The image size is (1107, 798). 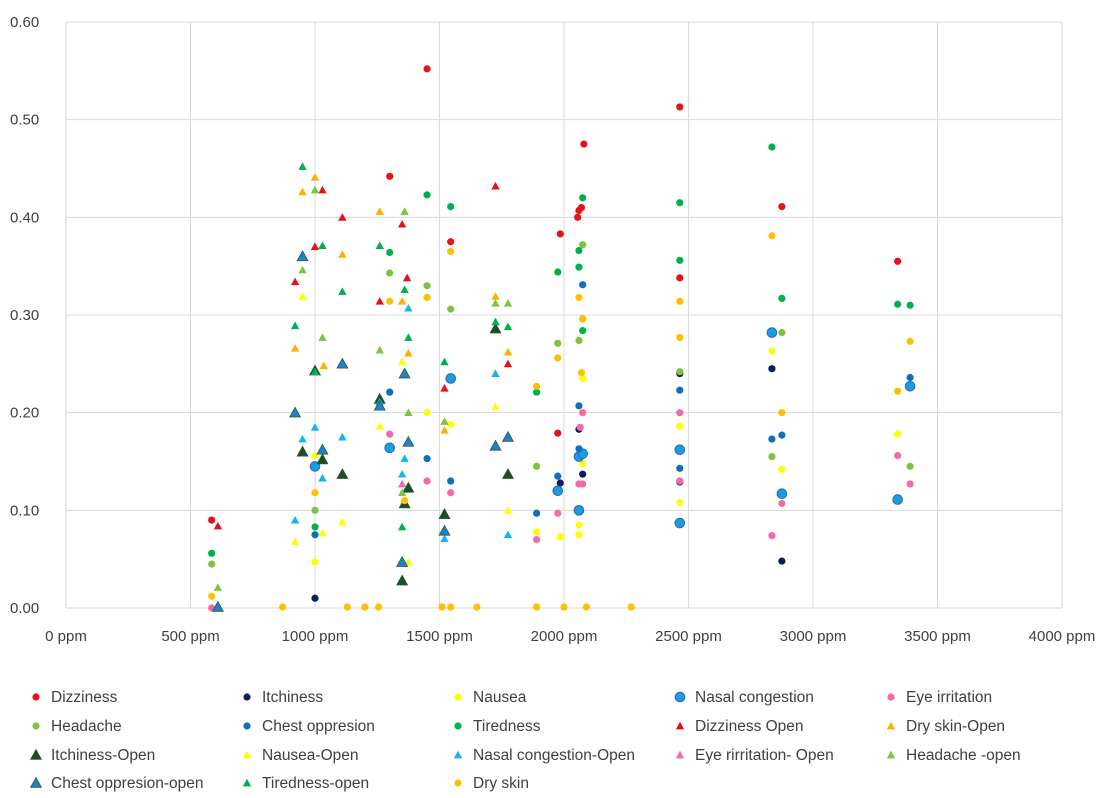 What do you see at coordinates (564, 636) in the screenshot?
I see `x-tick-label: 2000 ppm` at bounding box center [564, 636].